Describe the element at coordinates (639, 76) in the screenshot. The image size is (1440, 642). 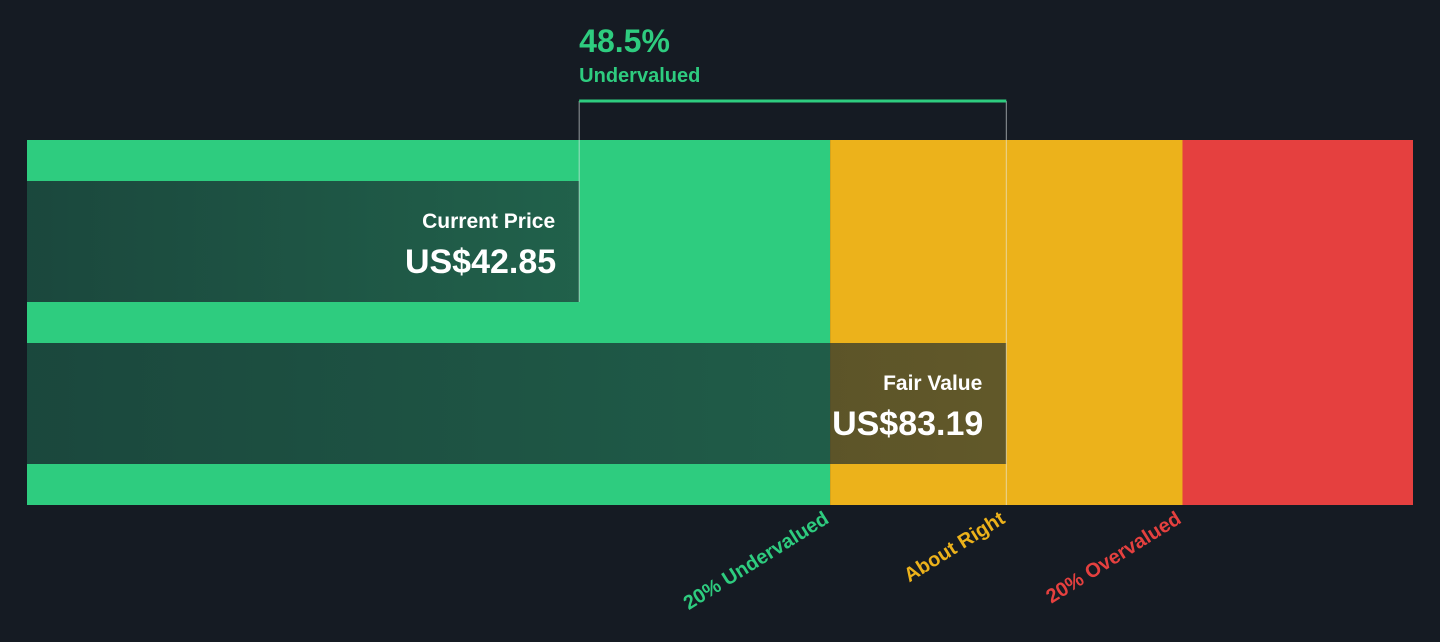
I see `difference-label: Undervalued` at that location.